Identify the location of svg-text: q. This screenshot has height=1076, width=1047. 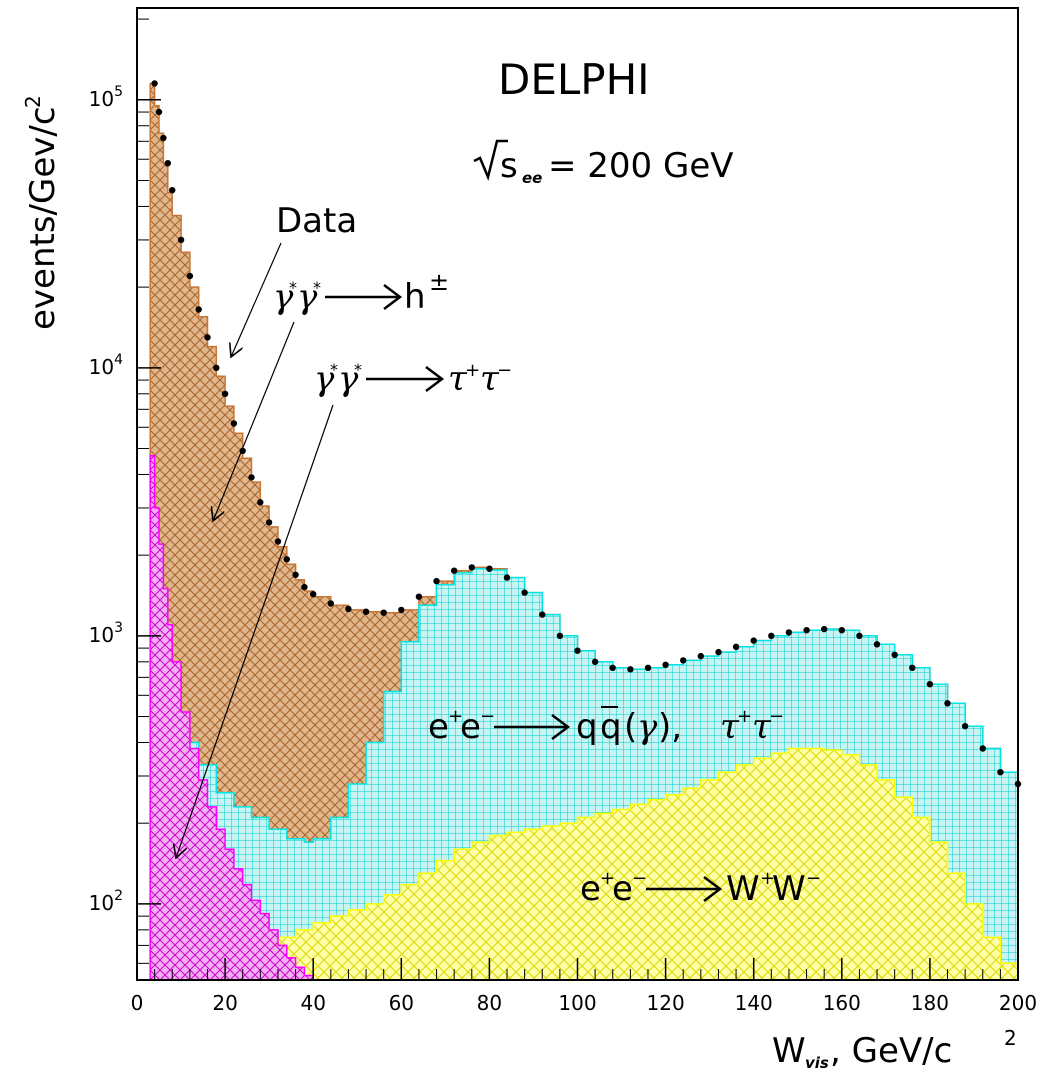
(611, 727).